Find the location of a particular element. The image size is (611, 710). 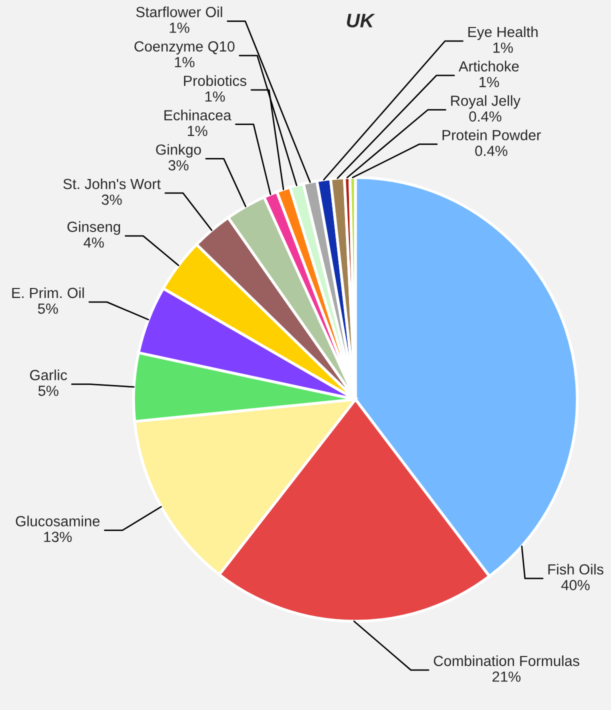

slice-label: Ginseng is located at coordinates (93, 228).